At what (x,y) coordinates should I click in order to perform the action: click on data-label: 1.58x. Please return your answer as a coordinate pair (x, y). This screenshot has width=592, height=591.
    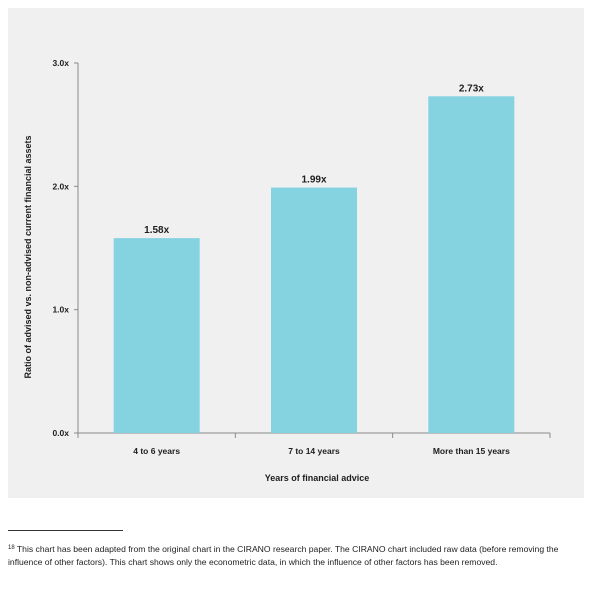
    Looking at the image, I should click on (156, 230).